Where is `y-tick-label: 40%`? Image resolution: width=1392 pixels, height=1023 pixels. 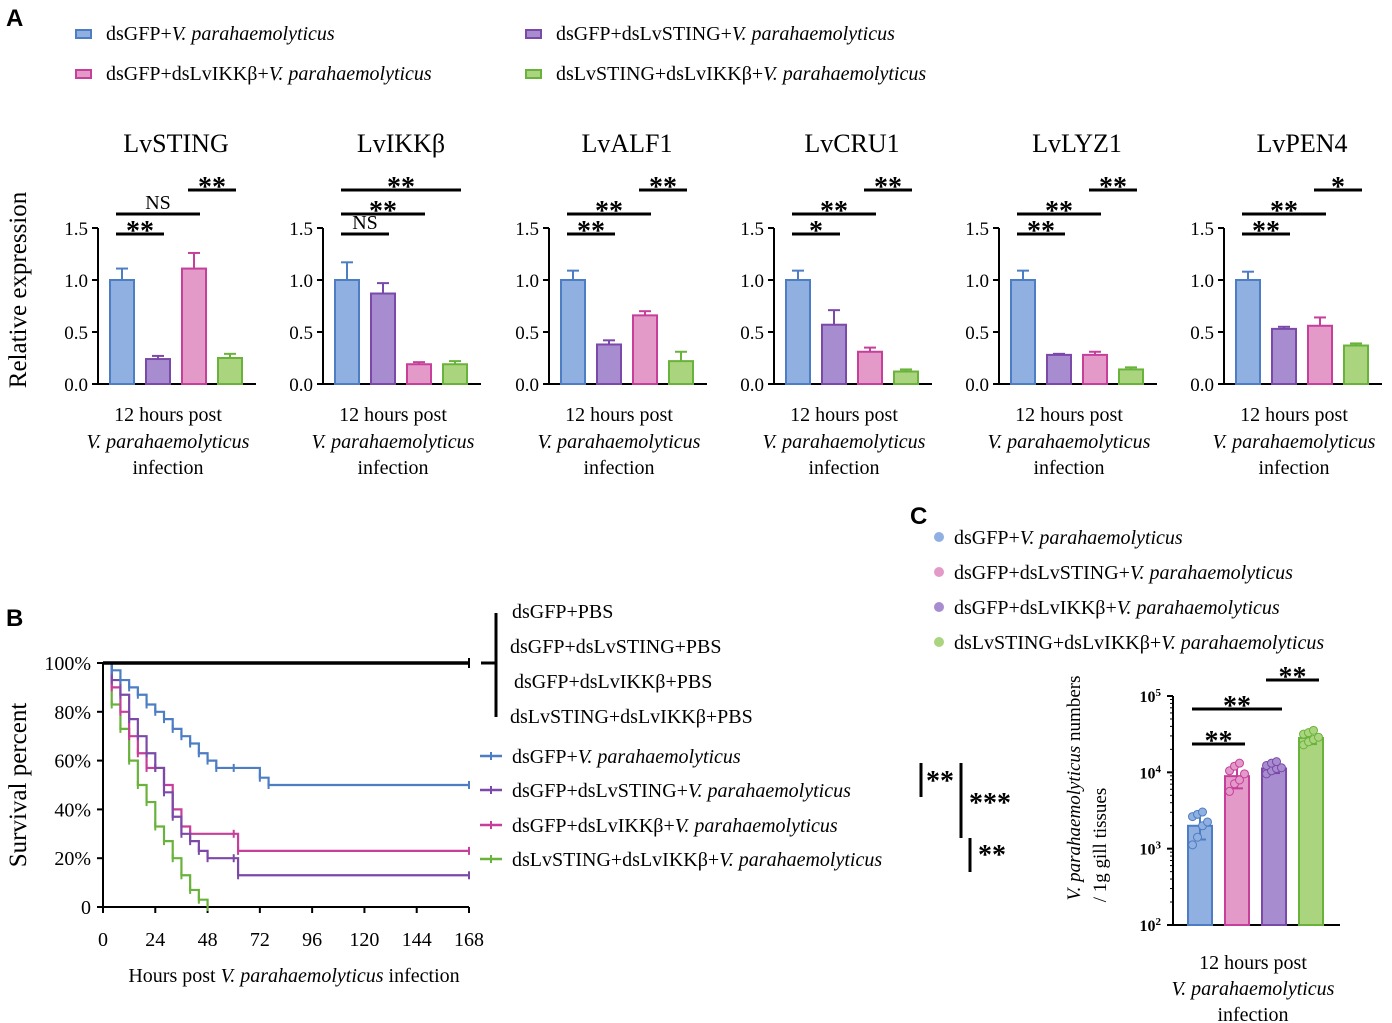 y-tick-label: 40% is located at coordinates (72, 810).